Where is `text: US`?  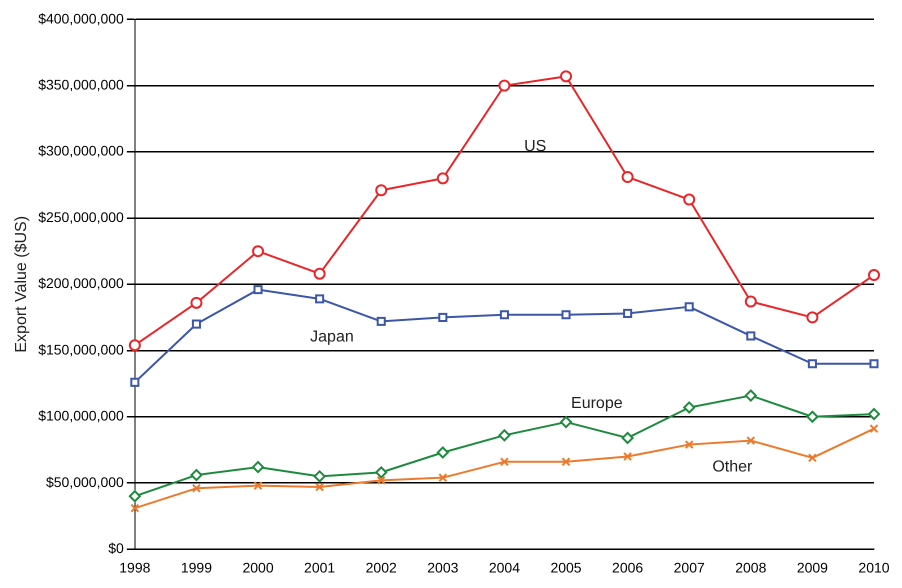
text: US is located at coordinates (535, 146).